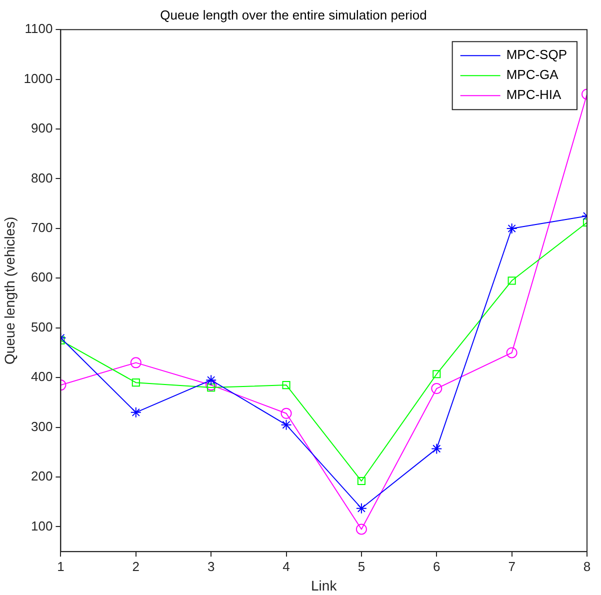 This screenshot has width=601, height=595. I want to click on chart-title: Queue length over the entire simulation period, so click(293, 14).